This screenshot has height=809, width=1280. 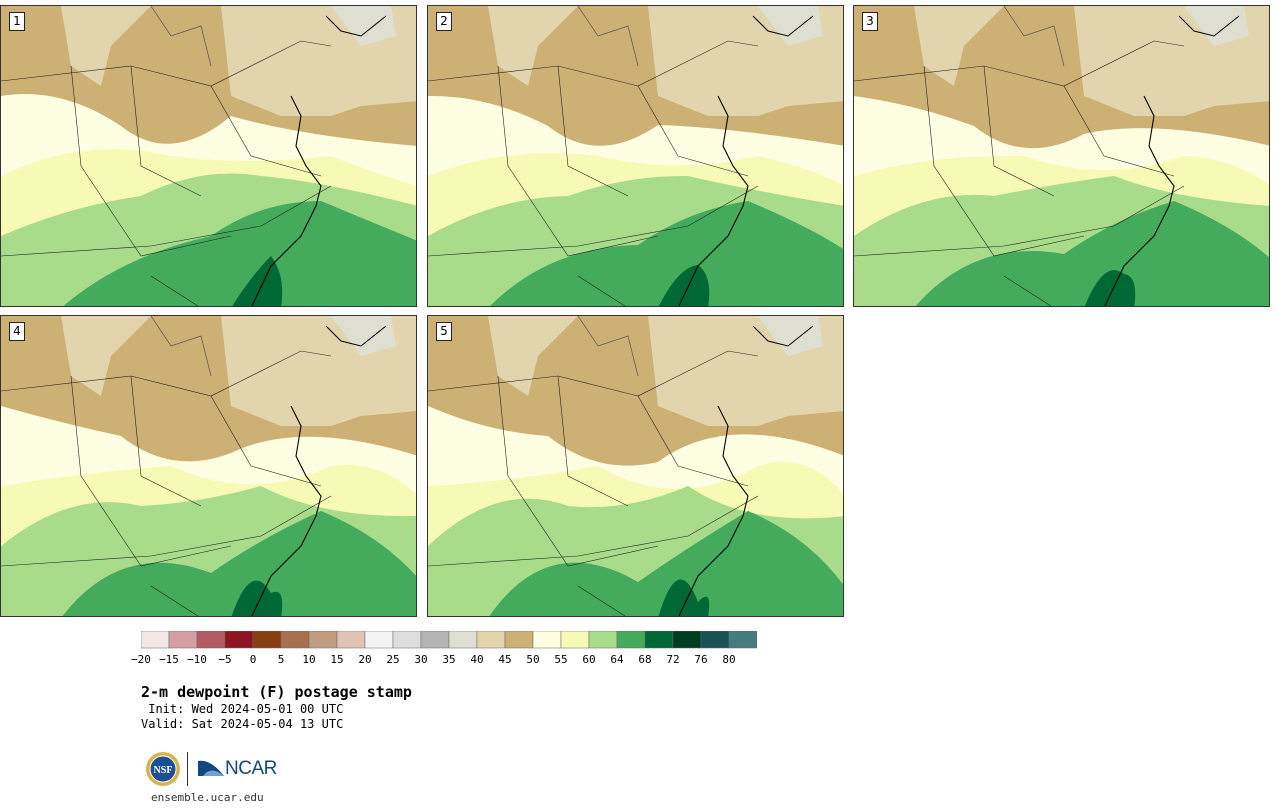 What do you see at coordinates (253, 659) in the screenshot?
I see `colorbar-tick-label: 0` at bounding box center [253, 659].